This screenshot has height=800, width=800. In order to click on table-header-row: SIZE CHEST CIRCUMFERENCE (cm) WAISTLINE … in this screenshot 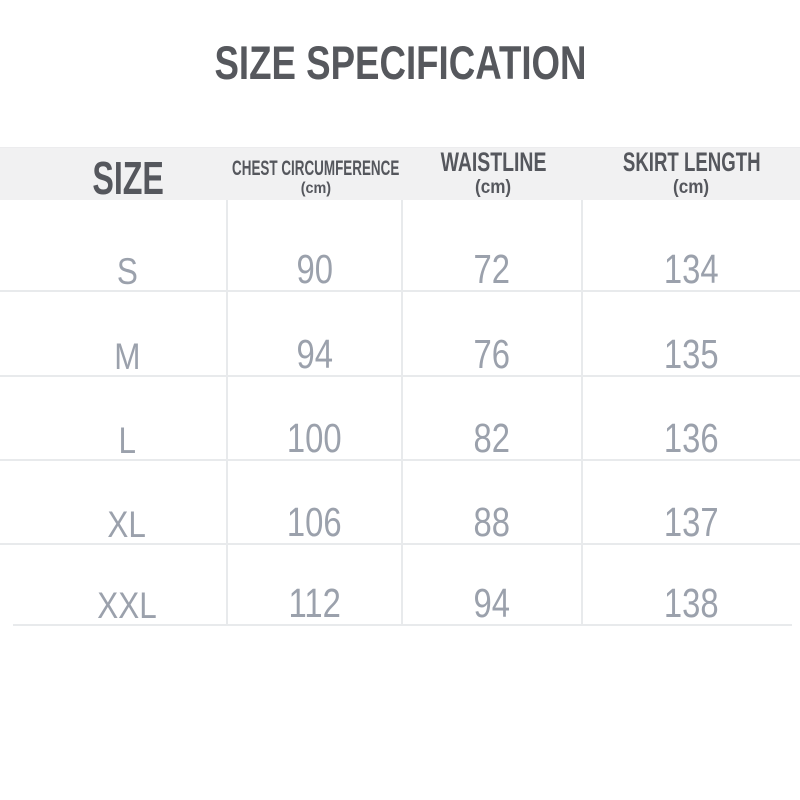, I will do `click(400, 175)`.